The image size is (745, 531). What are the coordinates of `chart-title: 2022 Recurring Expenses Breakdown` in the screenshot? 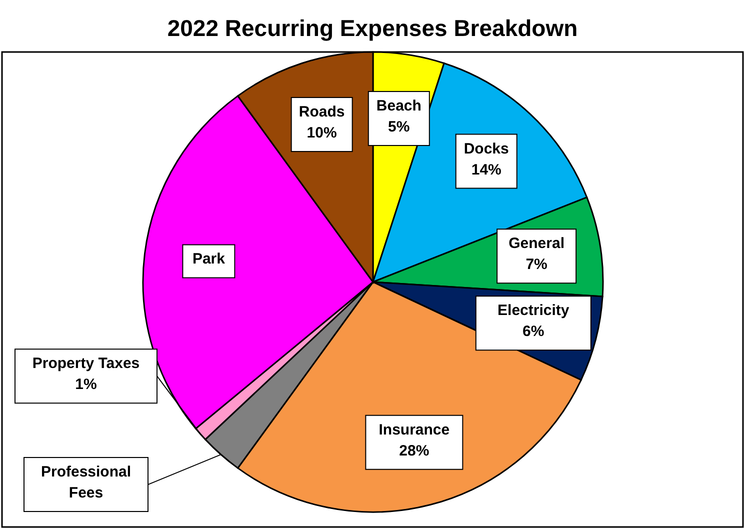 It's located at (372, 28).